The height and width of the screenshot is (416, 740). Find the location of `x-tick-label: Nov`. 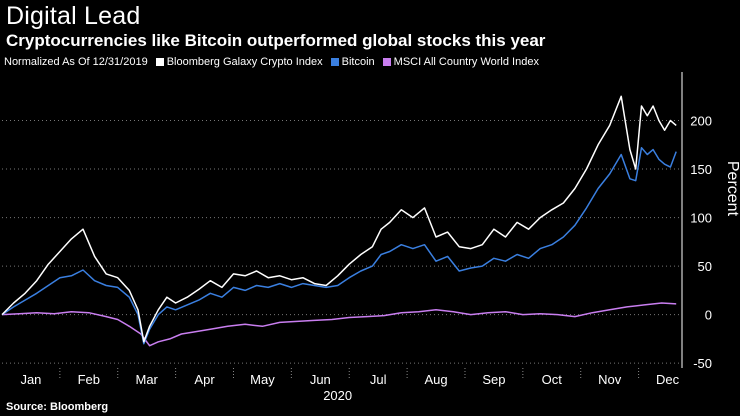

x-tick-label: Nov is located at coordinates (610, 379).